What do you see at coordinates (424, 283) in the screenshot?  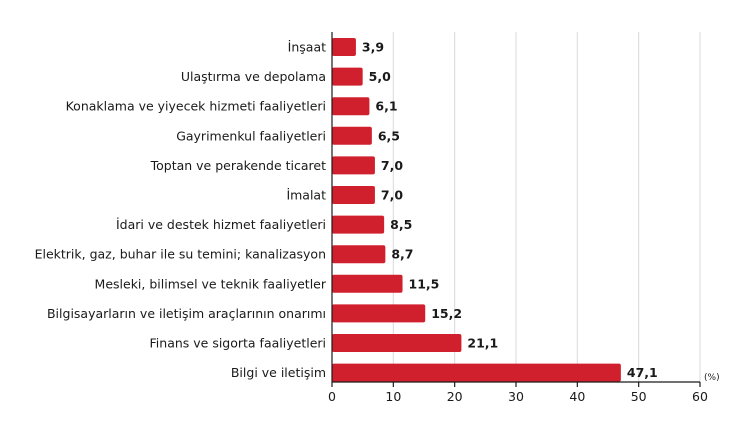 I see `data-label: 11,5` at bounding box center [424, 283].